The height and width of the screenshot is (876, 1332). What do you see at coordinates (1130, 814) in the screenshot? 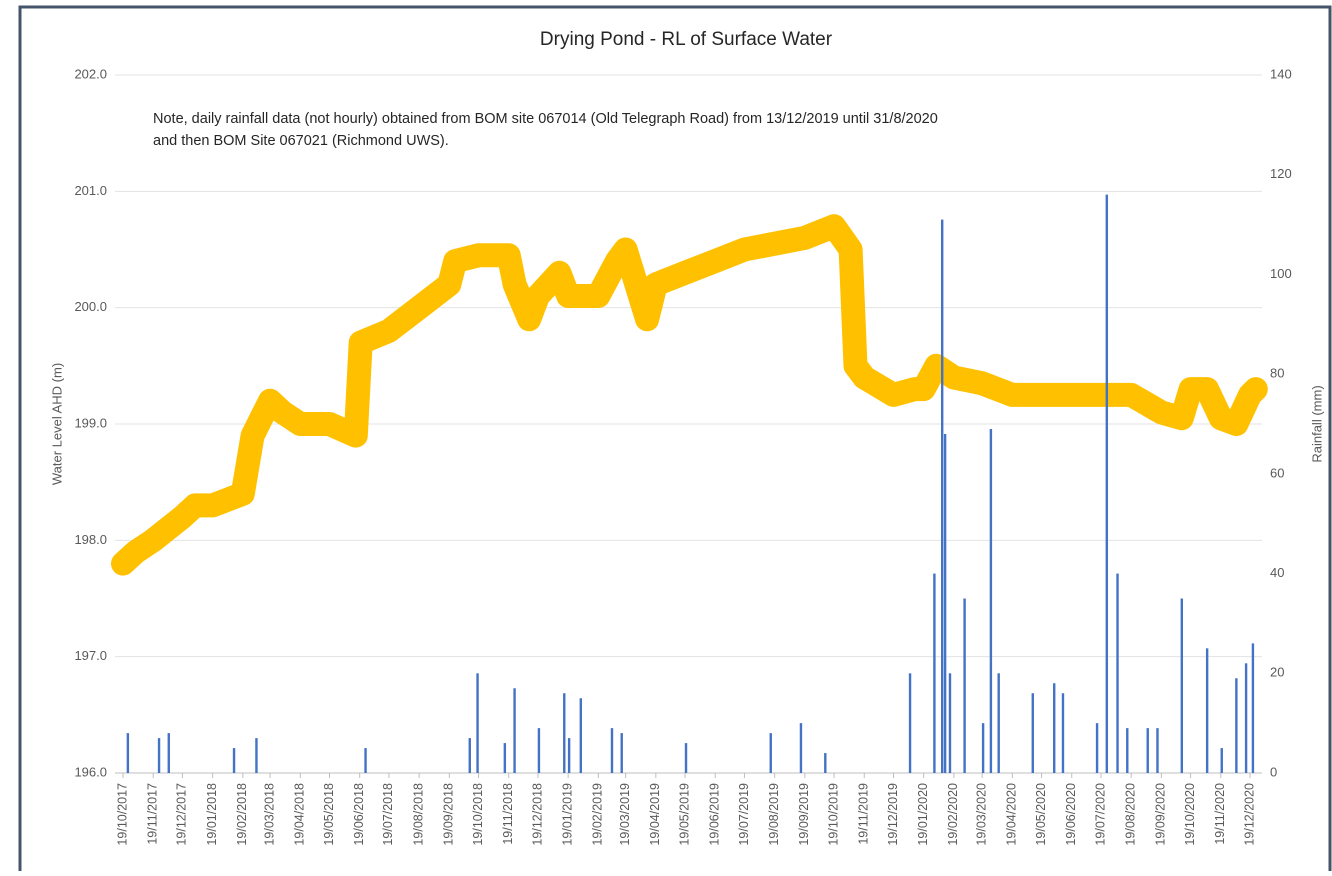
I see `x-tick-label: 19/08/2020` at bounding box center [1130, 814].